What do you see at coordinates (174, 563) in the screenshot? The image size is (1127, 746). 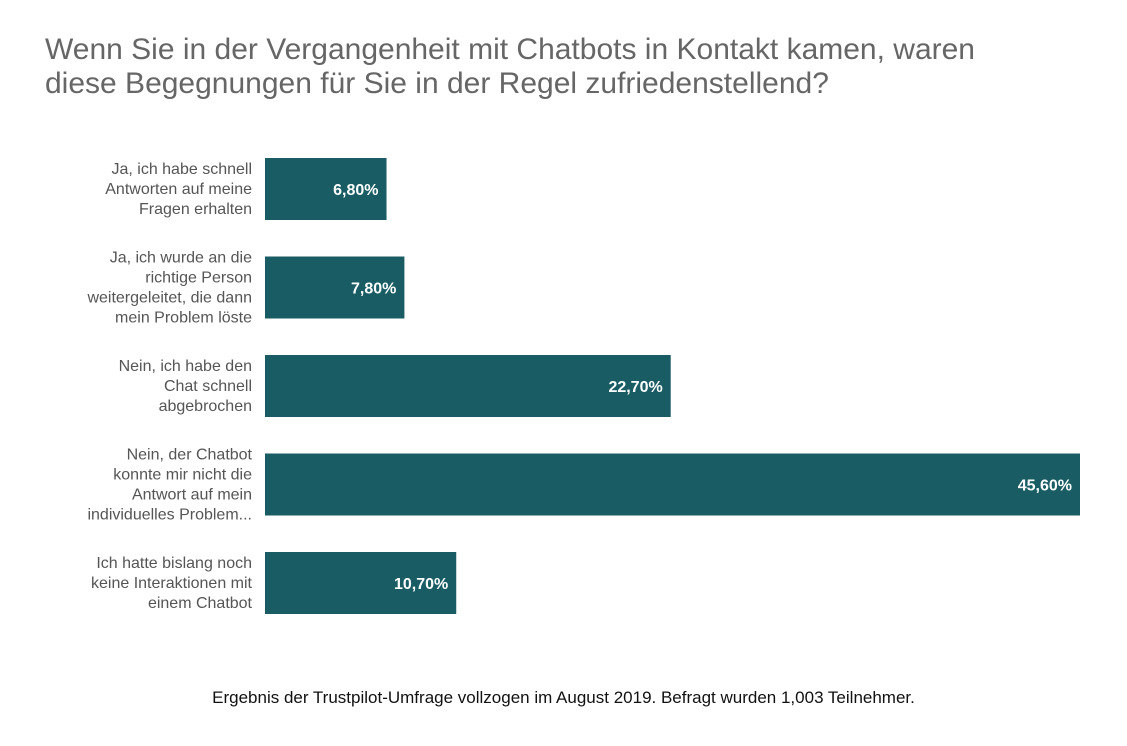 I see `category-label-line: Ich hatte bislang noch` at bounding box center [174, 563].